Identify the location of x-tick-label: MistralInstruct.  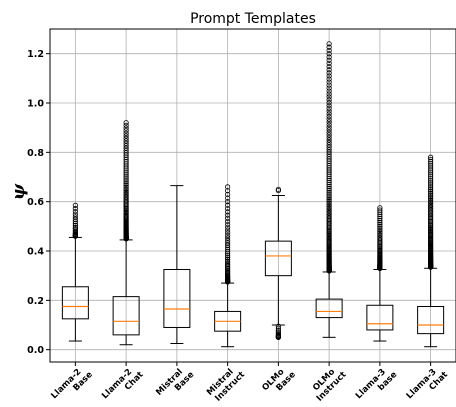
(226, 384).